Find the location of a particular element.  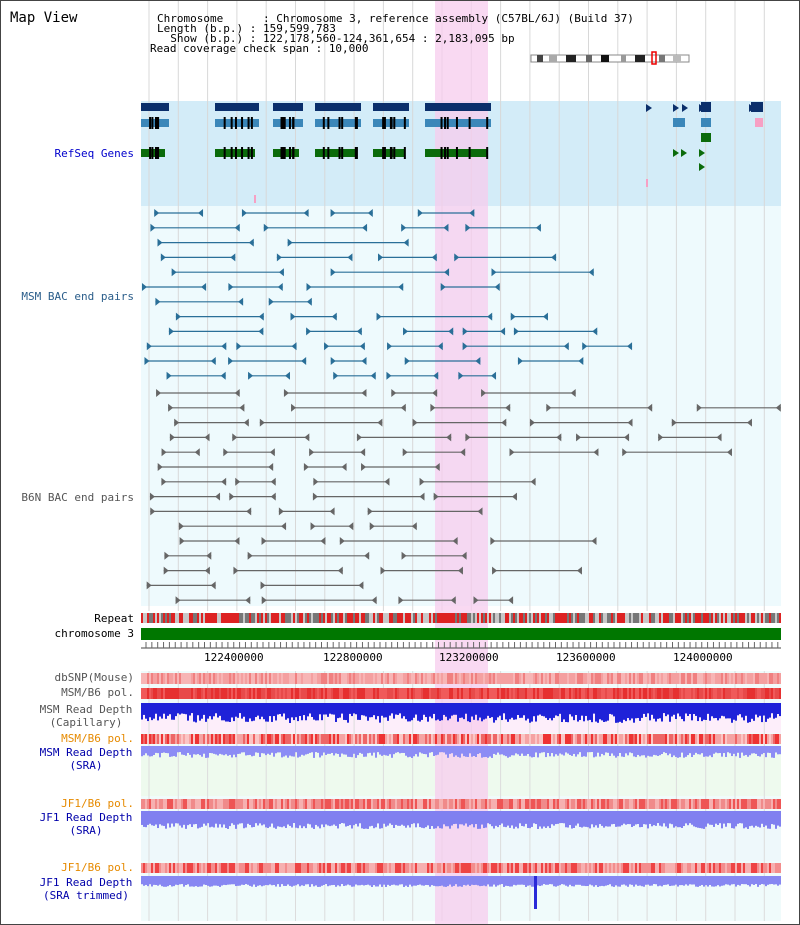

msm-depth-sra-label: MSM Read Depth (SRA) is located at coordinates (86, 759).